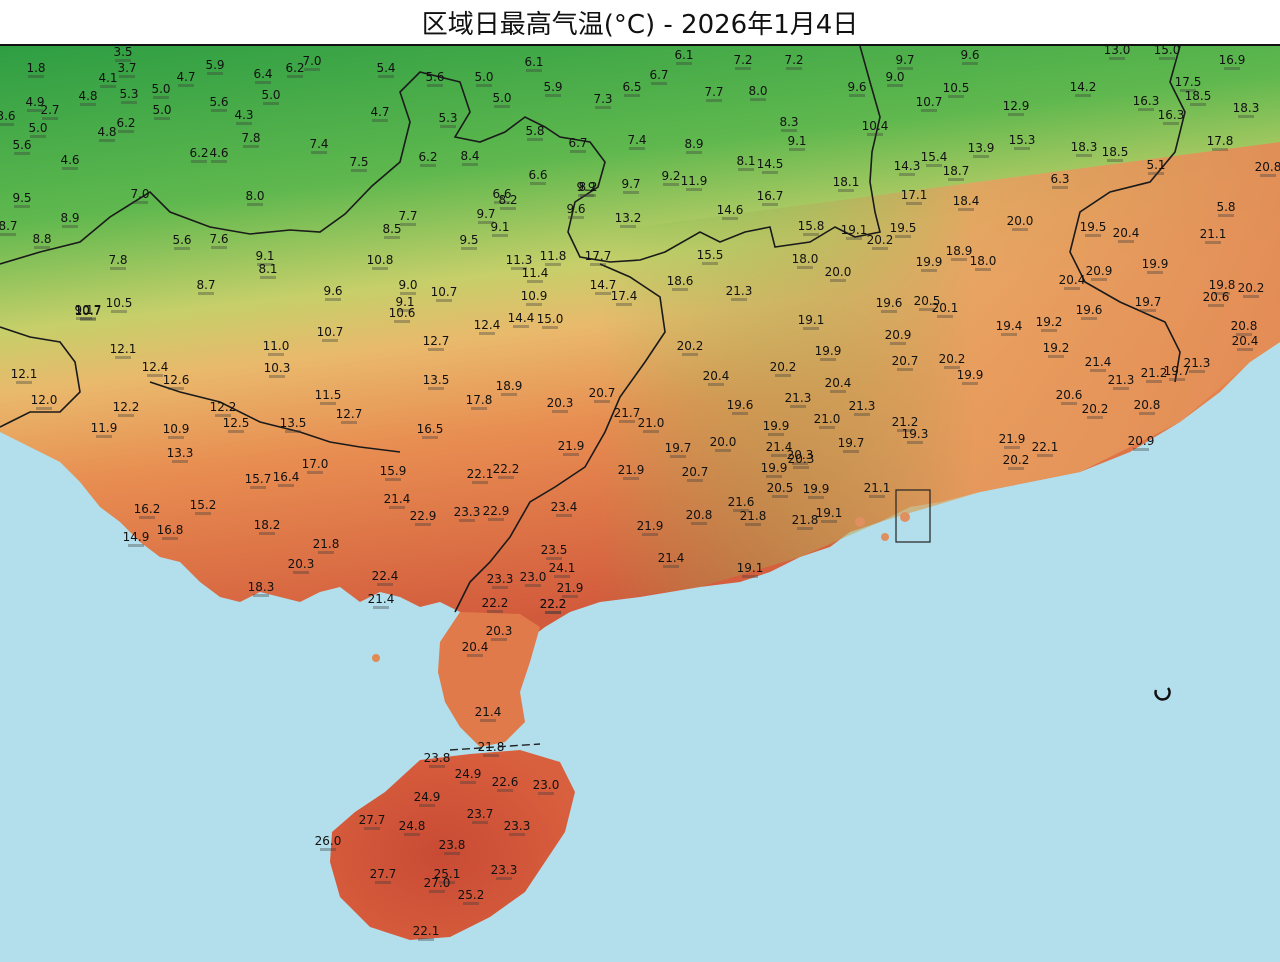 This screenshot has width=1280, height=962. What do you see at coordinates (505, 782) in the screenshot?
I see `station-temperature-label: 22.6` at bounding box center [505, 782].